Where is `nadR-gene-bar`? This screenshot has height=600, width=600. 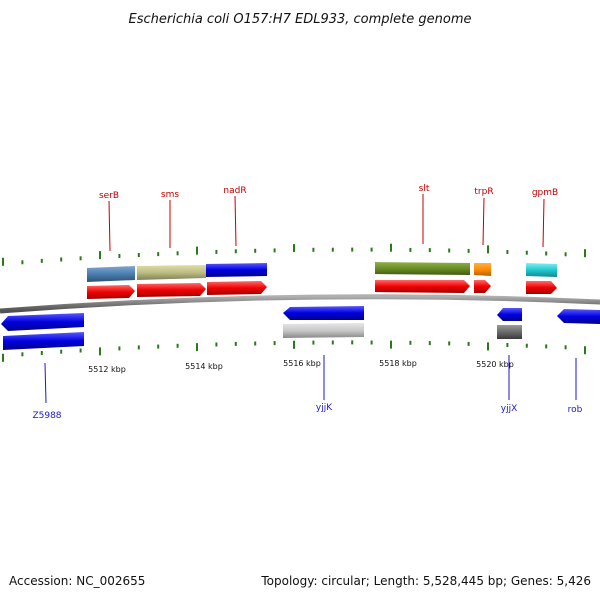 nadR-gene-bar is located at coordinates (236, 270).